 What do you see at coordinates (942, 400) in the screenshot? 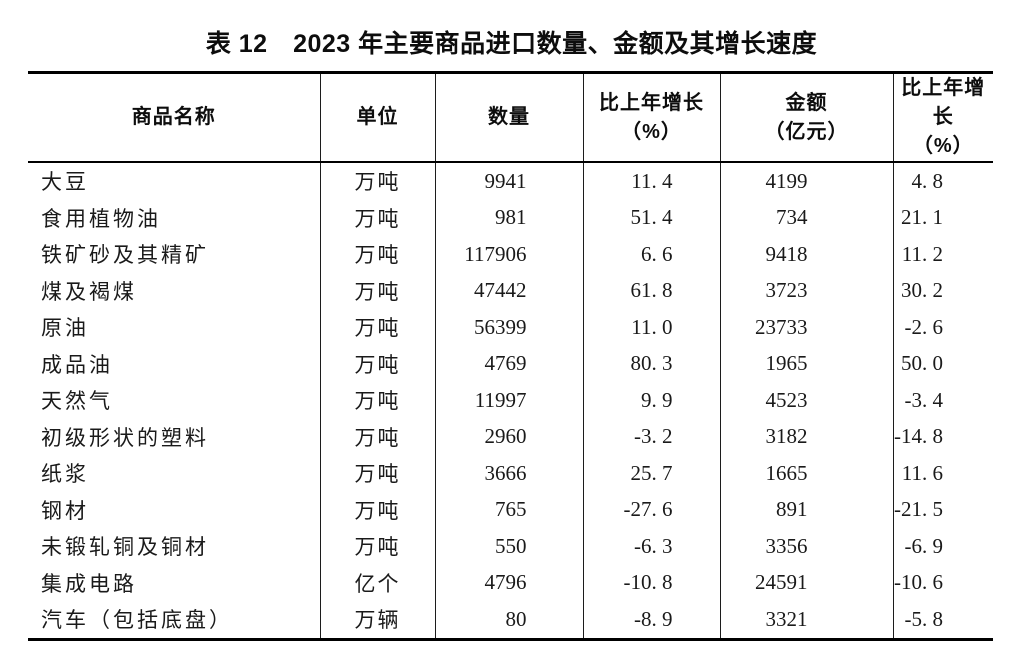
I see `amount-growth-cell: -3. 4` at bounding box center [942, 400].